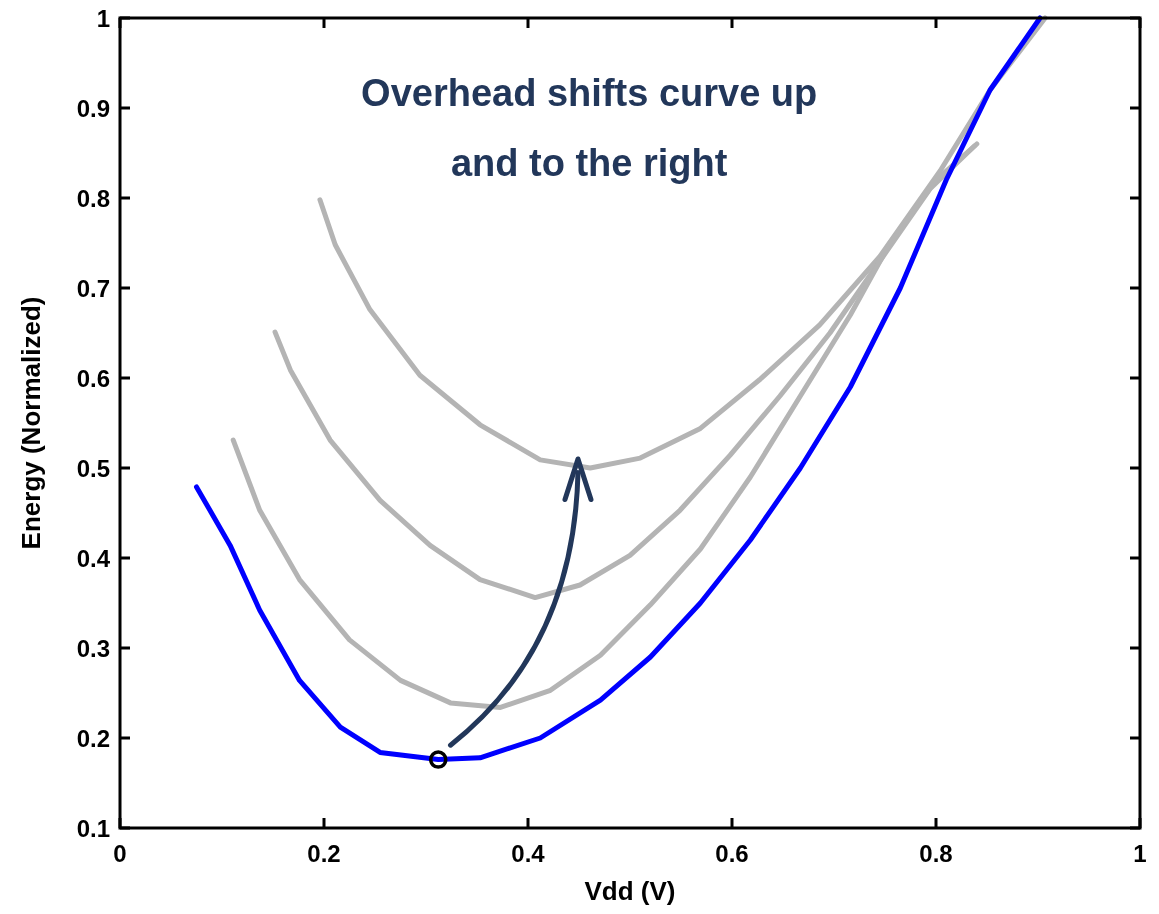 The image size is (1159, 914). I want to click on x-tick-label: 0.2, so click(324, 853).